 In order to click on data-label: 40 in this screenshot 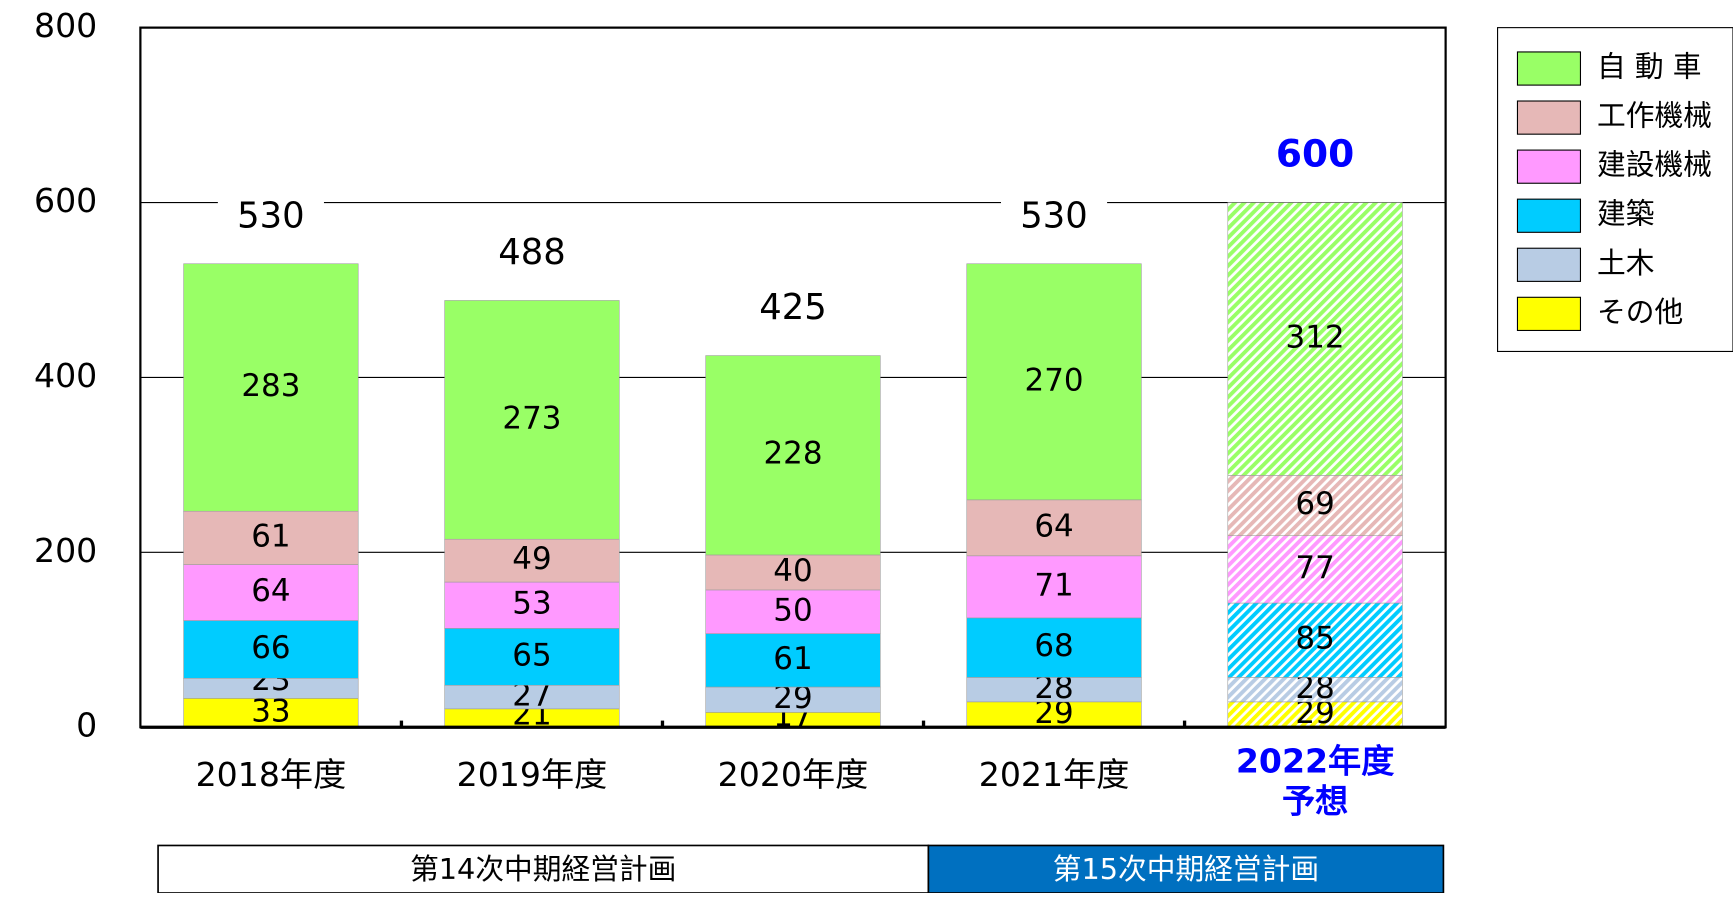, I will do `click(792, 571)`.